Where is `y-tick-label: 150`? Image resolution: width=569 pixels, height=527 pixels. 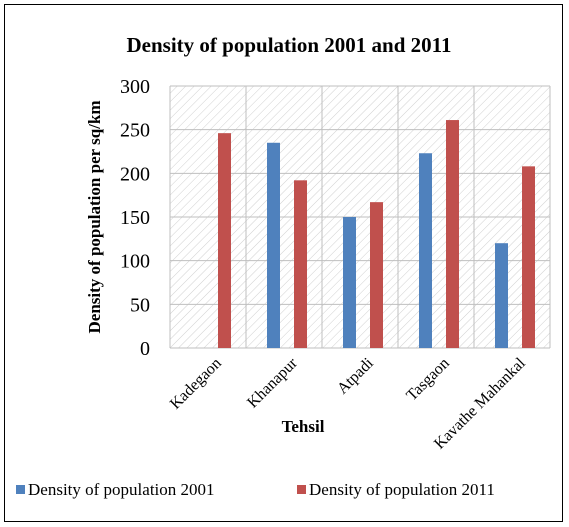 y-tick-label: 150 is located at coordinates (135, 218).